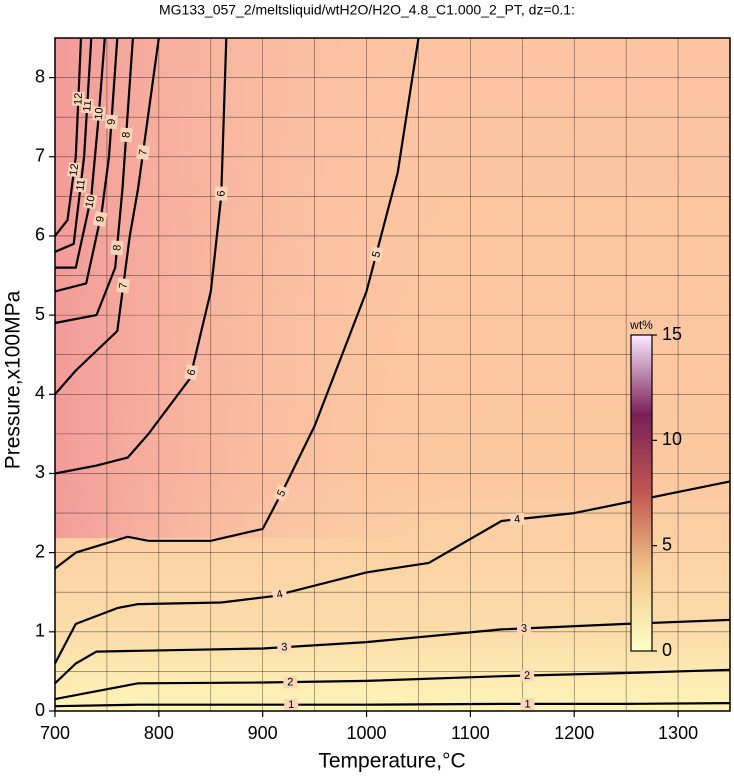 The height and width of the screenshot is (776, 734). I want to click on contour-label-group: 7, so click(123, 285).